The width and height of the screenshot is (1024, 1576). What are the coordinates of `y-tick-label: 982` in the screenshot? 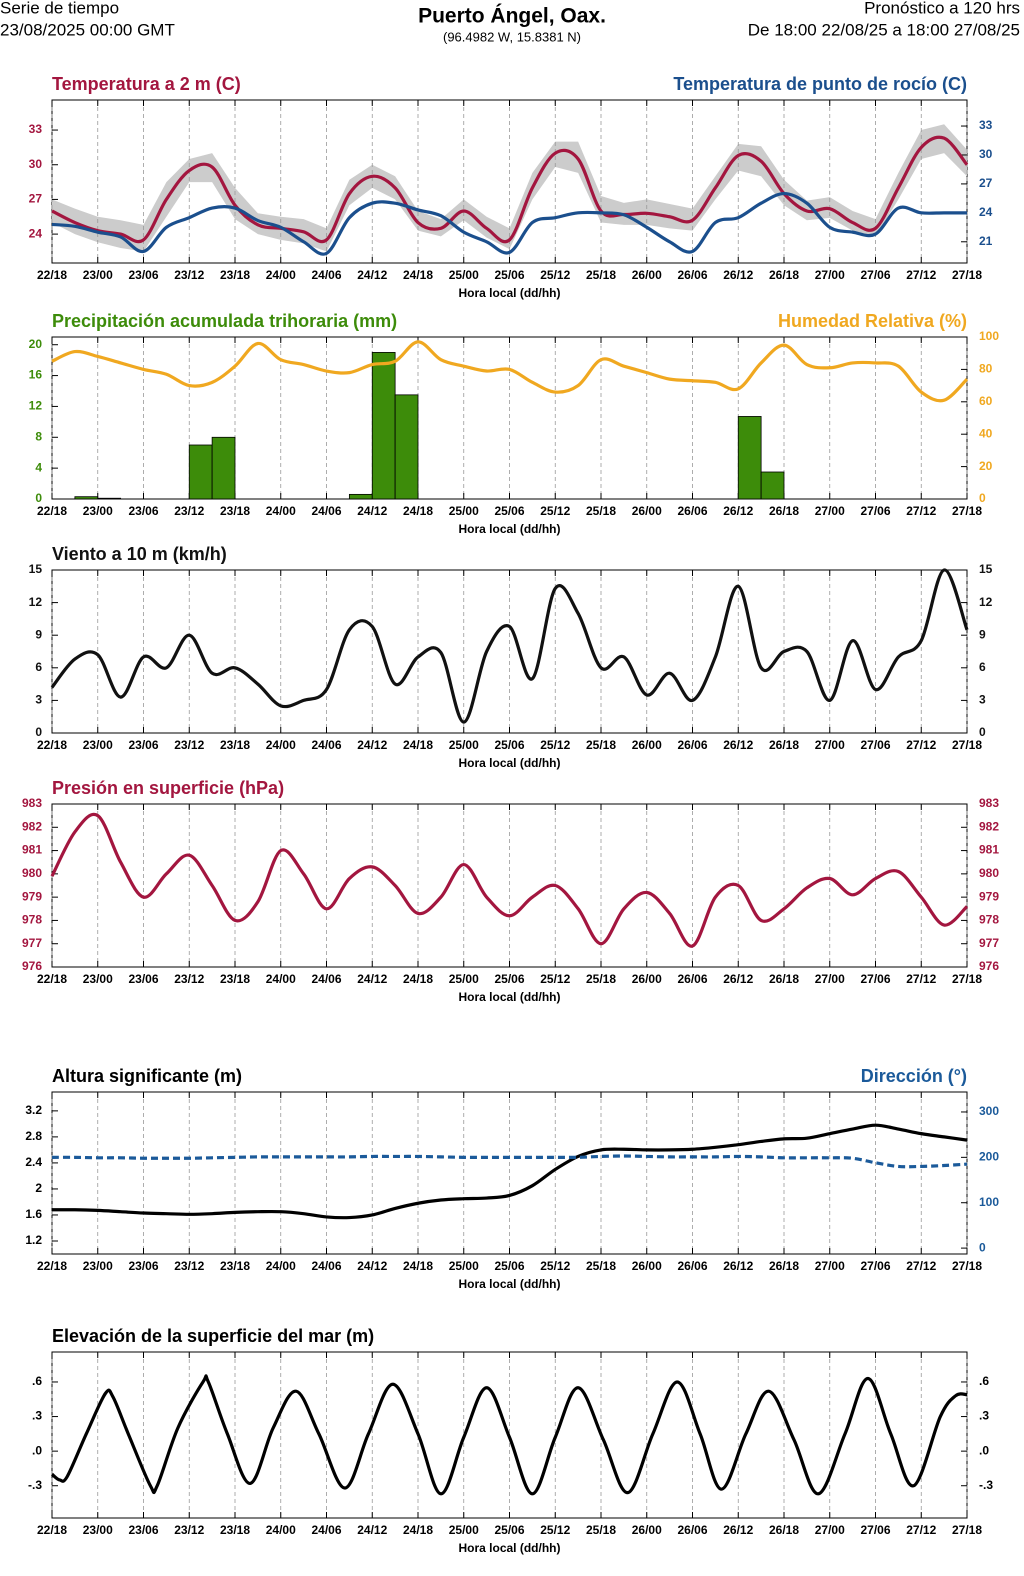 It's located at (32, 826).